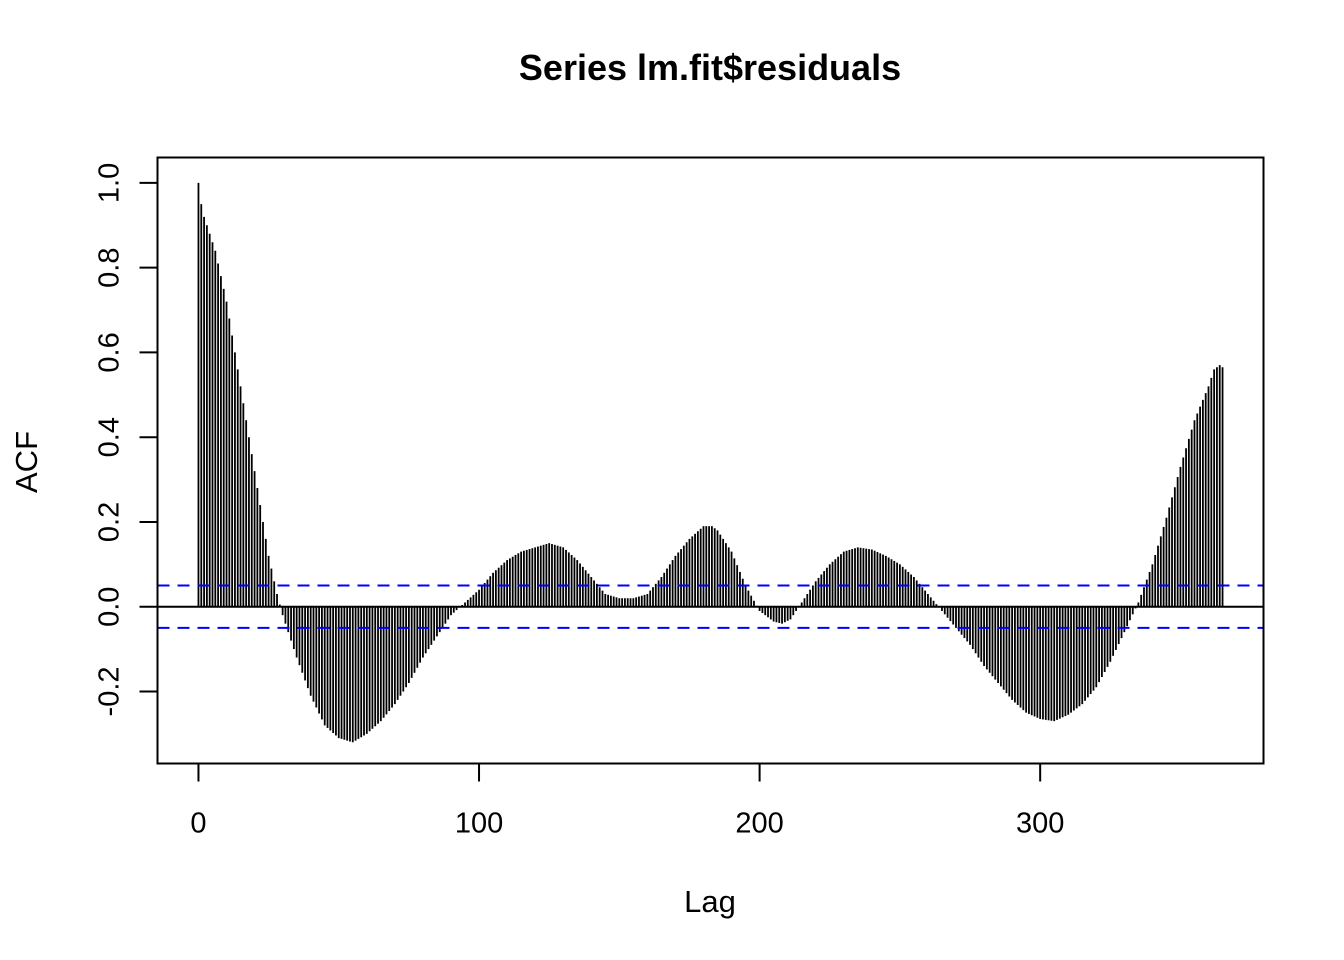  I want to click on confidence-bounds, so click(710, 606).